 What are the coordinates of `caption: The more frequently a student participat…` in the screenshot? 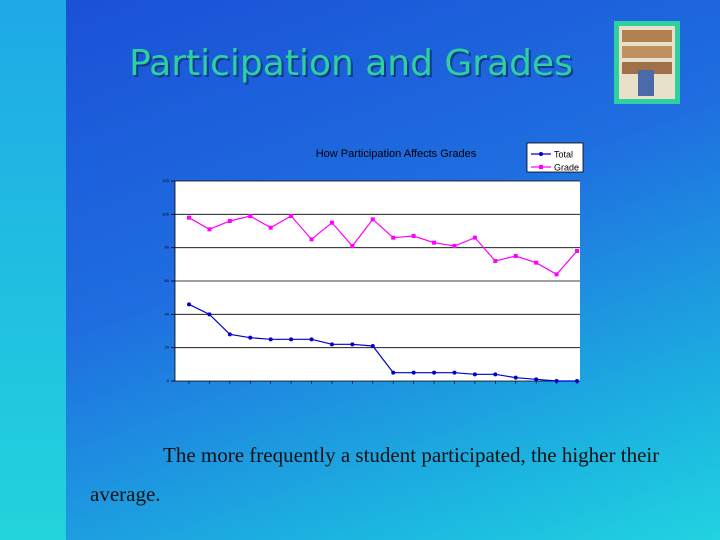 It's located at (375, 474).